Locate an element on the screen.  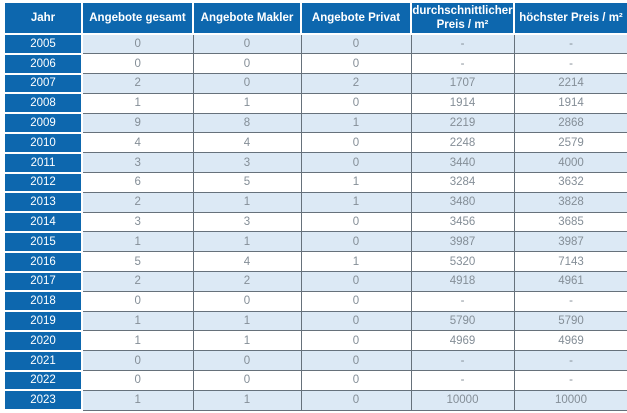
value-cell-avg-price: 1914 is located at coordinates (462, 103).